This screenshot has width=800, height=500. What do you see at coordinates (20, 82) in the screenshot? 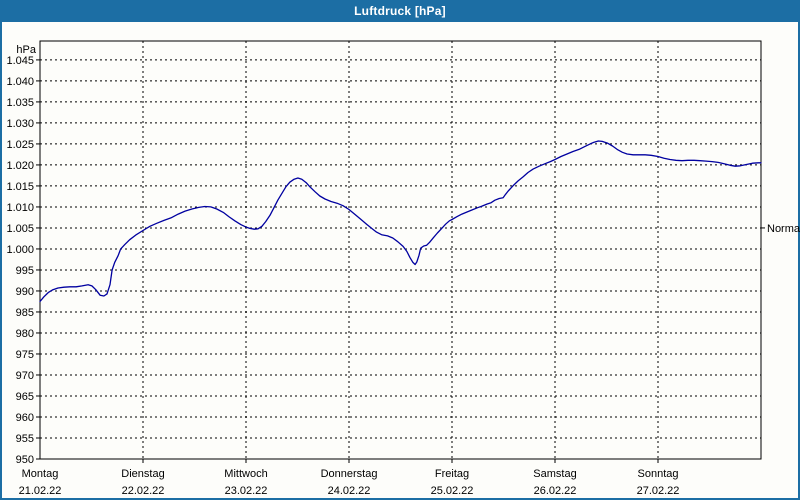
I see `y-tick-label: 1.040` at bounding box center [20, 82].